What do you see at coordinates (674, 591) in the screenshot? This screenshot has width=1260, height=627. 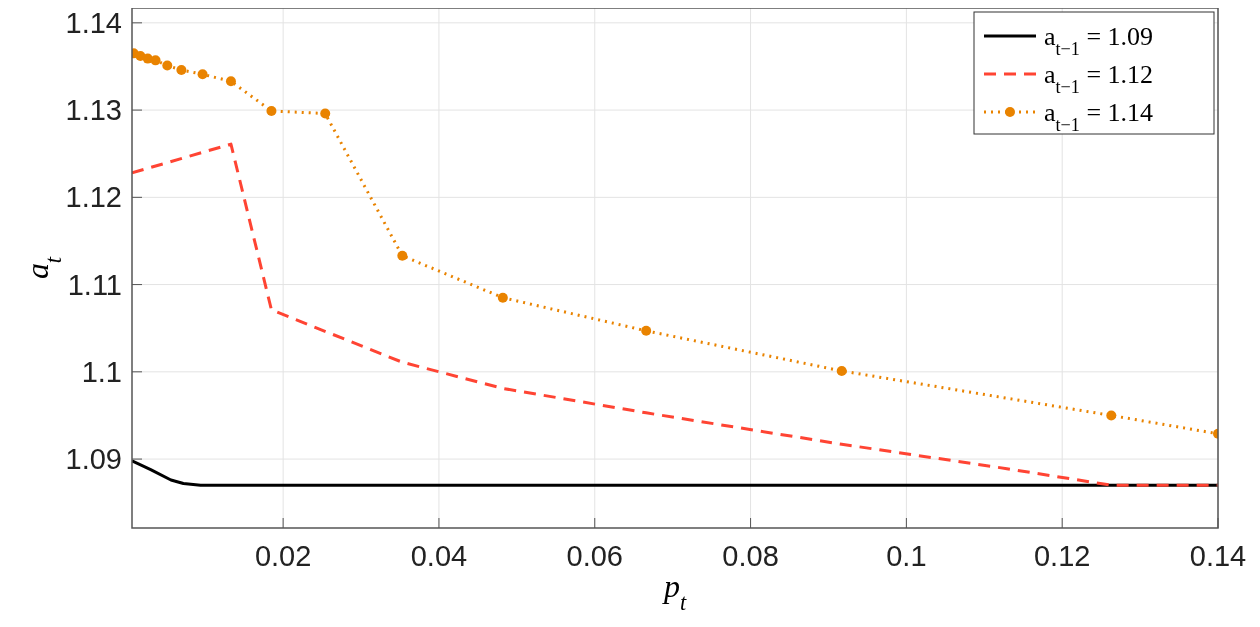 I see `x-axis-title: p$_{t}$` at bounding box center [674, 591].